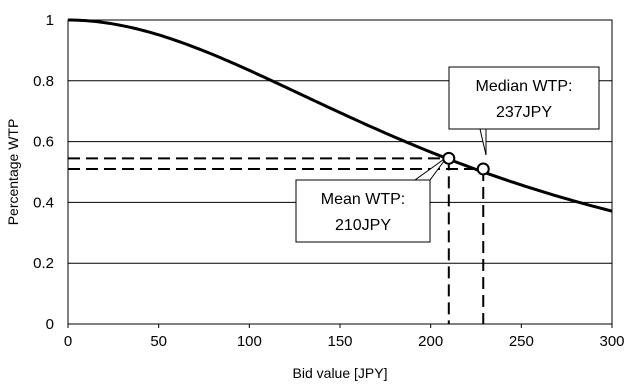  I want to click on x-tick-label: 150, so click(339, 341).